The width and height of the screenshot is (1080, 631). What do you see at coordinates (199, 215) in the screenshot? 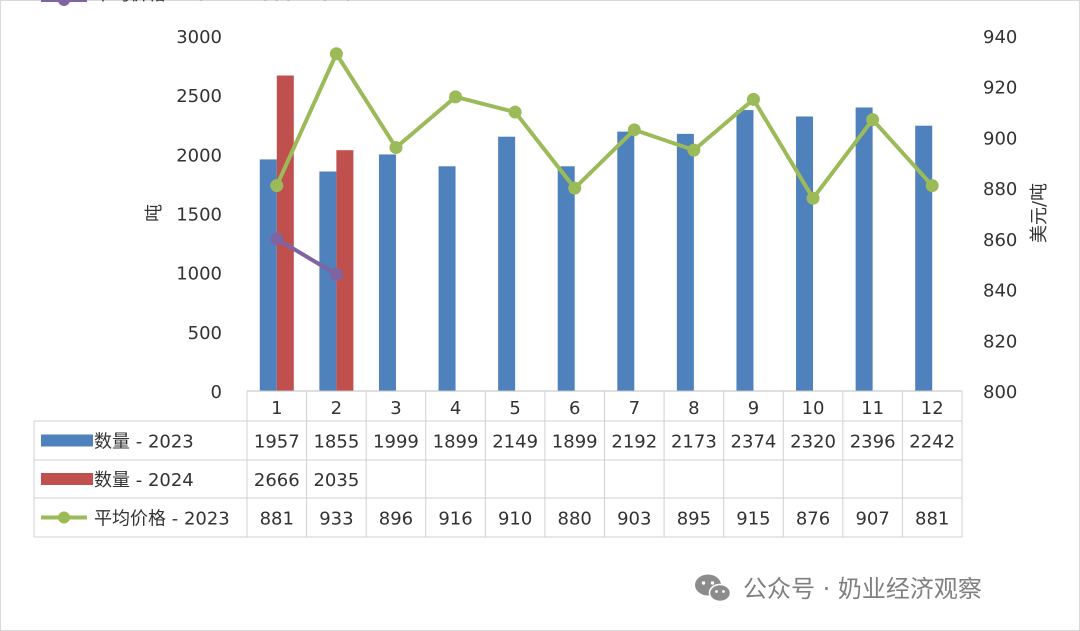
I see `y-left-tick-label: 1500` at bounding box center [199, 215].